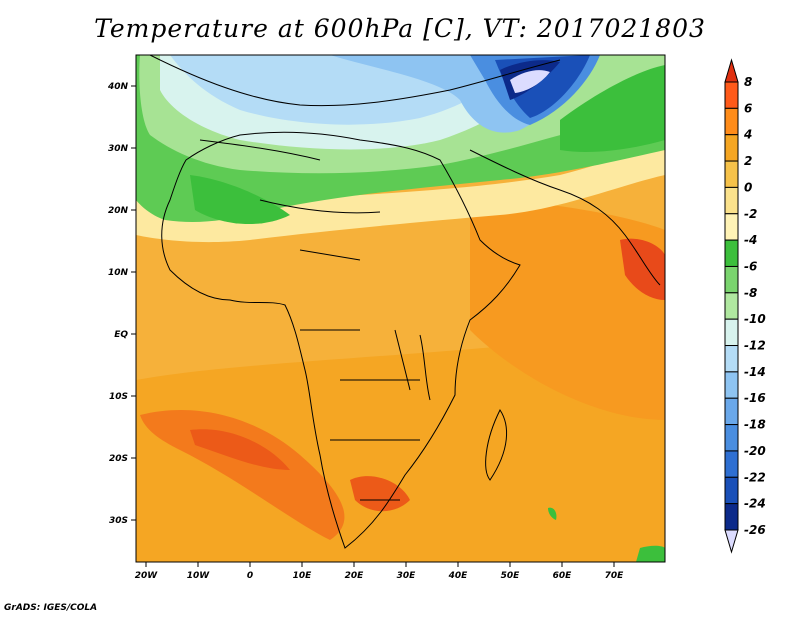 Image resolution: width=800 pixels, height=618 pixels. What do you see at coordinates (50, 608) in the screenshot?
I see `grads-credit: GrADS: IGES/COLA` at bounding box center [50, 608].